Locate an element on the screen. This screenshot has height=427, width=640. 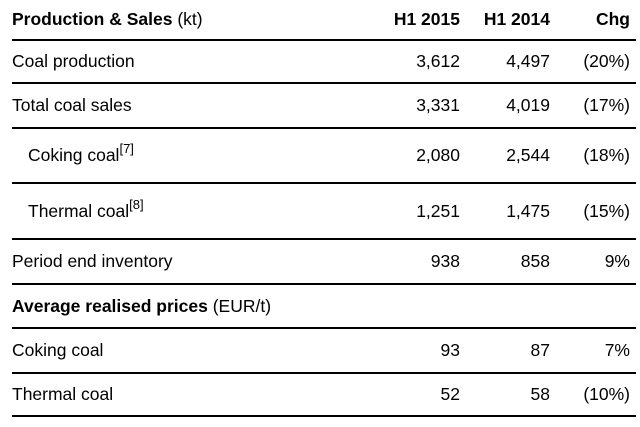
table-row-coal-production: Coal production 3,612 4,497 (20%) is located at coordinates (324, 61).